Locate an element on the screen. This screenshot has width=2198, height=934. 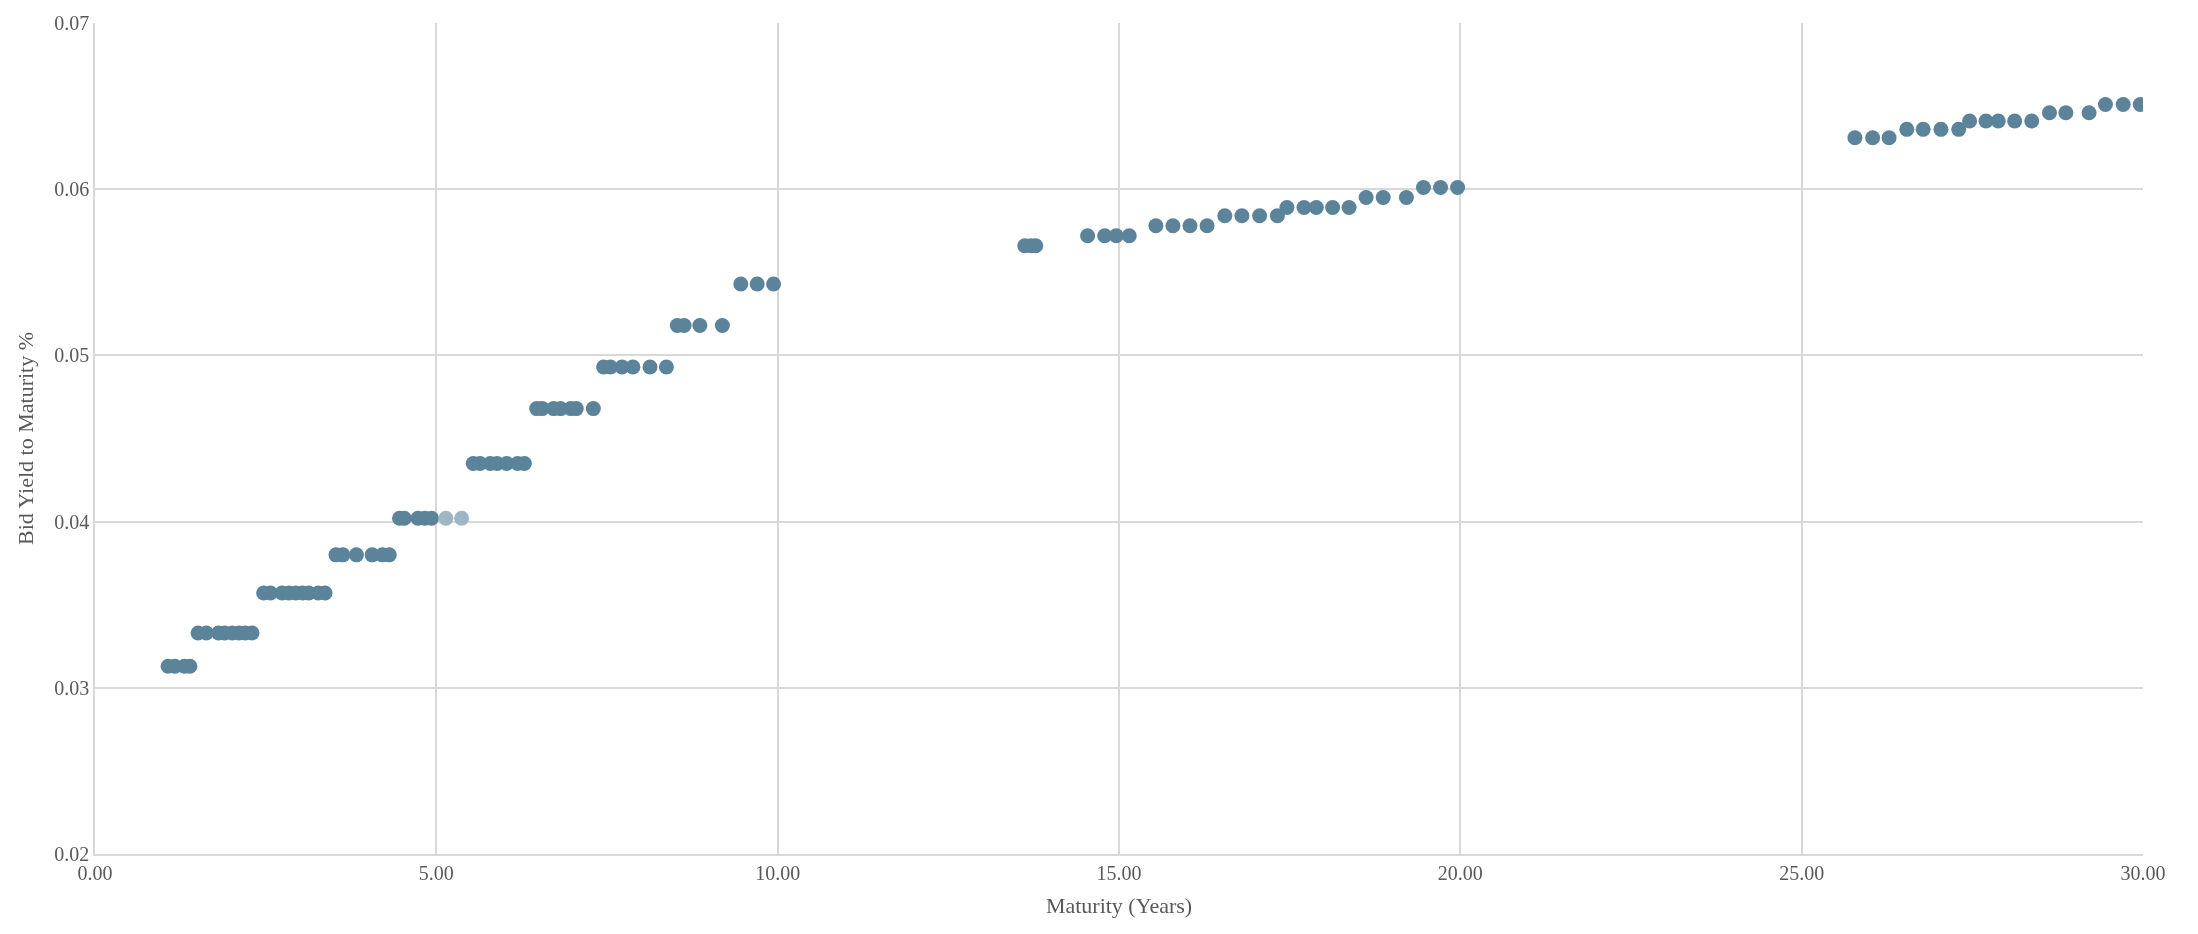
y-axis-title: Bid Yield to Maturity % is located at coordinates (25, 438).